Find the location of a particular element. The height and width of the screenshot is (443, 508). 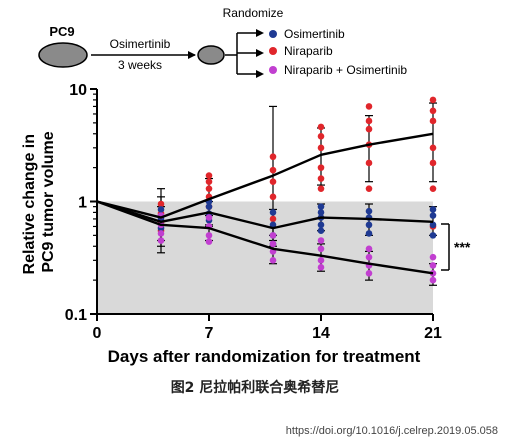

x-tick-label: 7 is located at coordinates (209, 333).